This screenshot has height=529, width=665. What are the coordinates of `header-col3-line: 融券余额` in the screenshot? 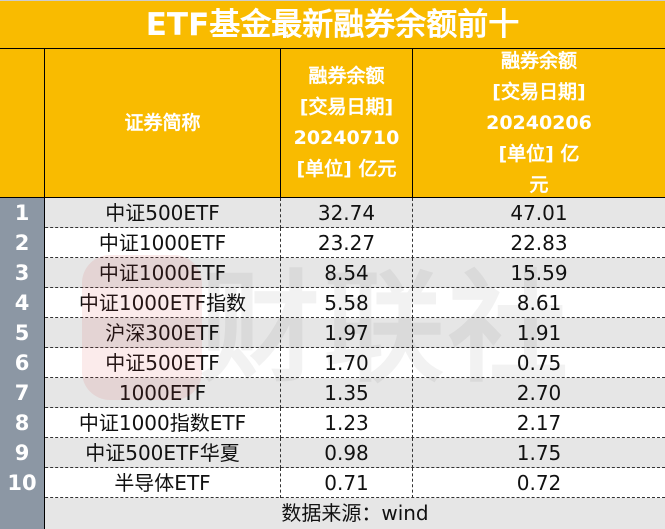 It's located at (538, 60).